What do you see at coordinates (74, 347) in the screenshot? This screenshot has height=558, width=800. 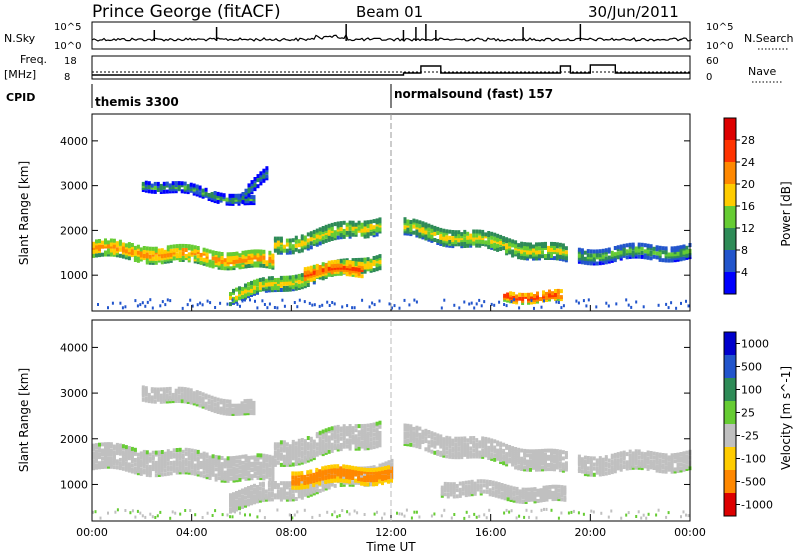 I see `y-tick-label: 4000` at bounding box center [74, 347].